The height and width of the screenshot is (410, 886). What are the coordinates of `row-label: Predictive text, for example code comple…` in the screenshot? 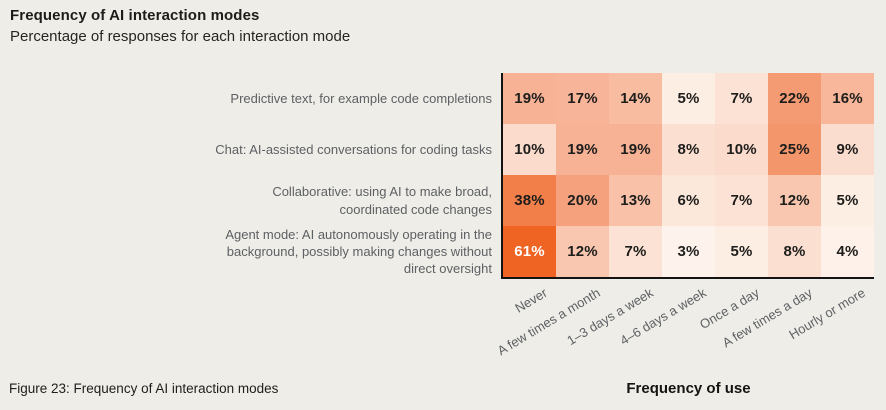 It's located at (361, 98).